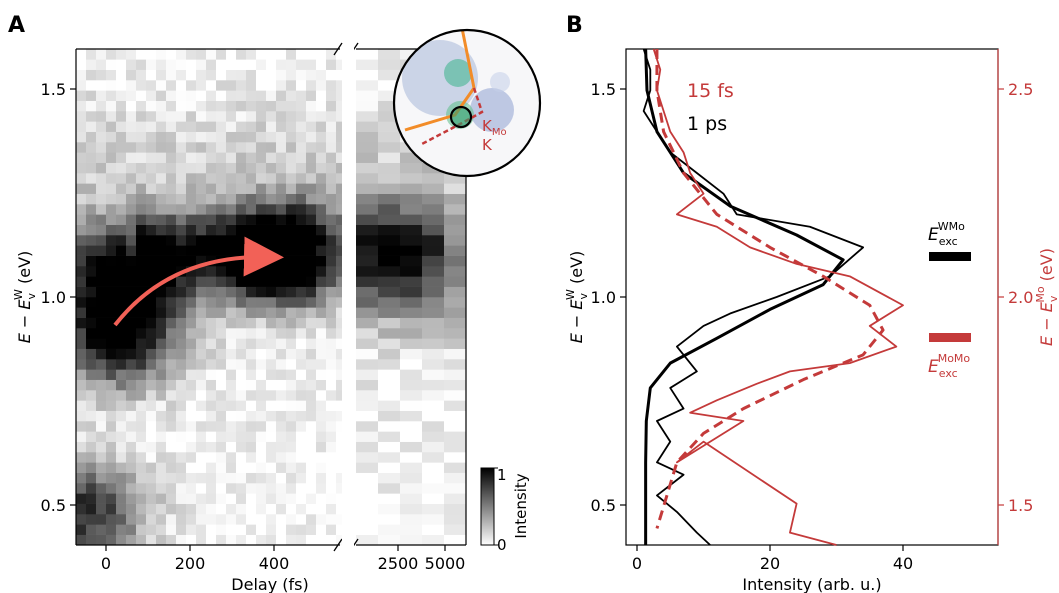 The image size is (1059, 593). I want to click on profile-ylabel-left: E − EvW (eV), so click(577, 297).